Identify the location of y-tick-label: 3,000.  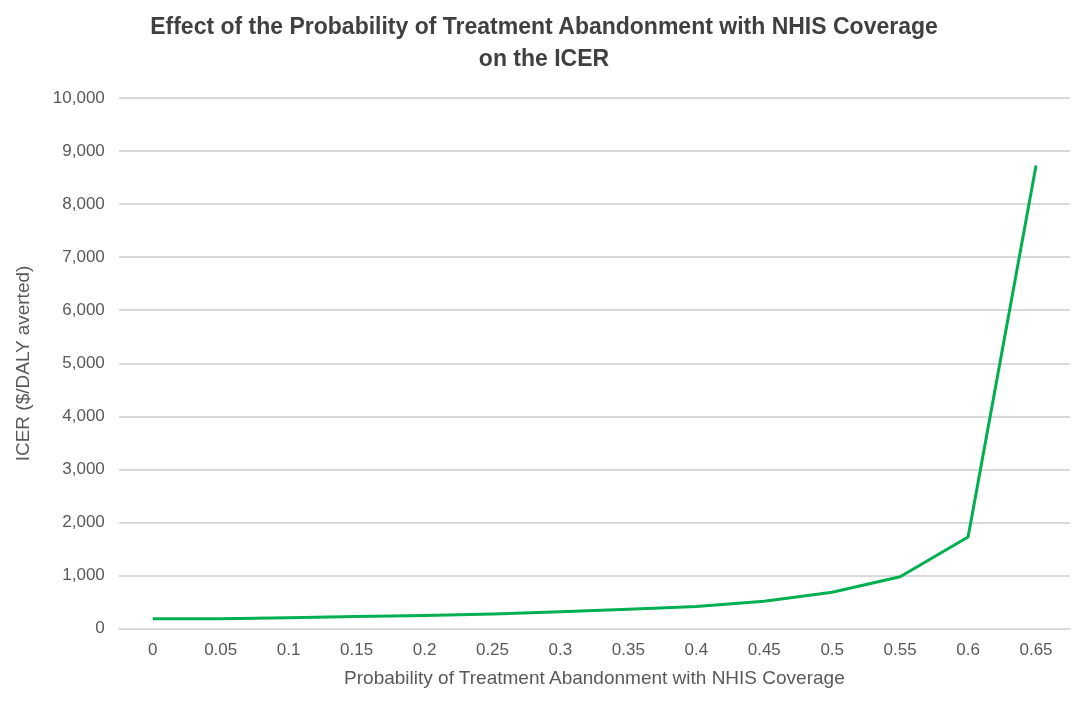
(83, 469).